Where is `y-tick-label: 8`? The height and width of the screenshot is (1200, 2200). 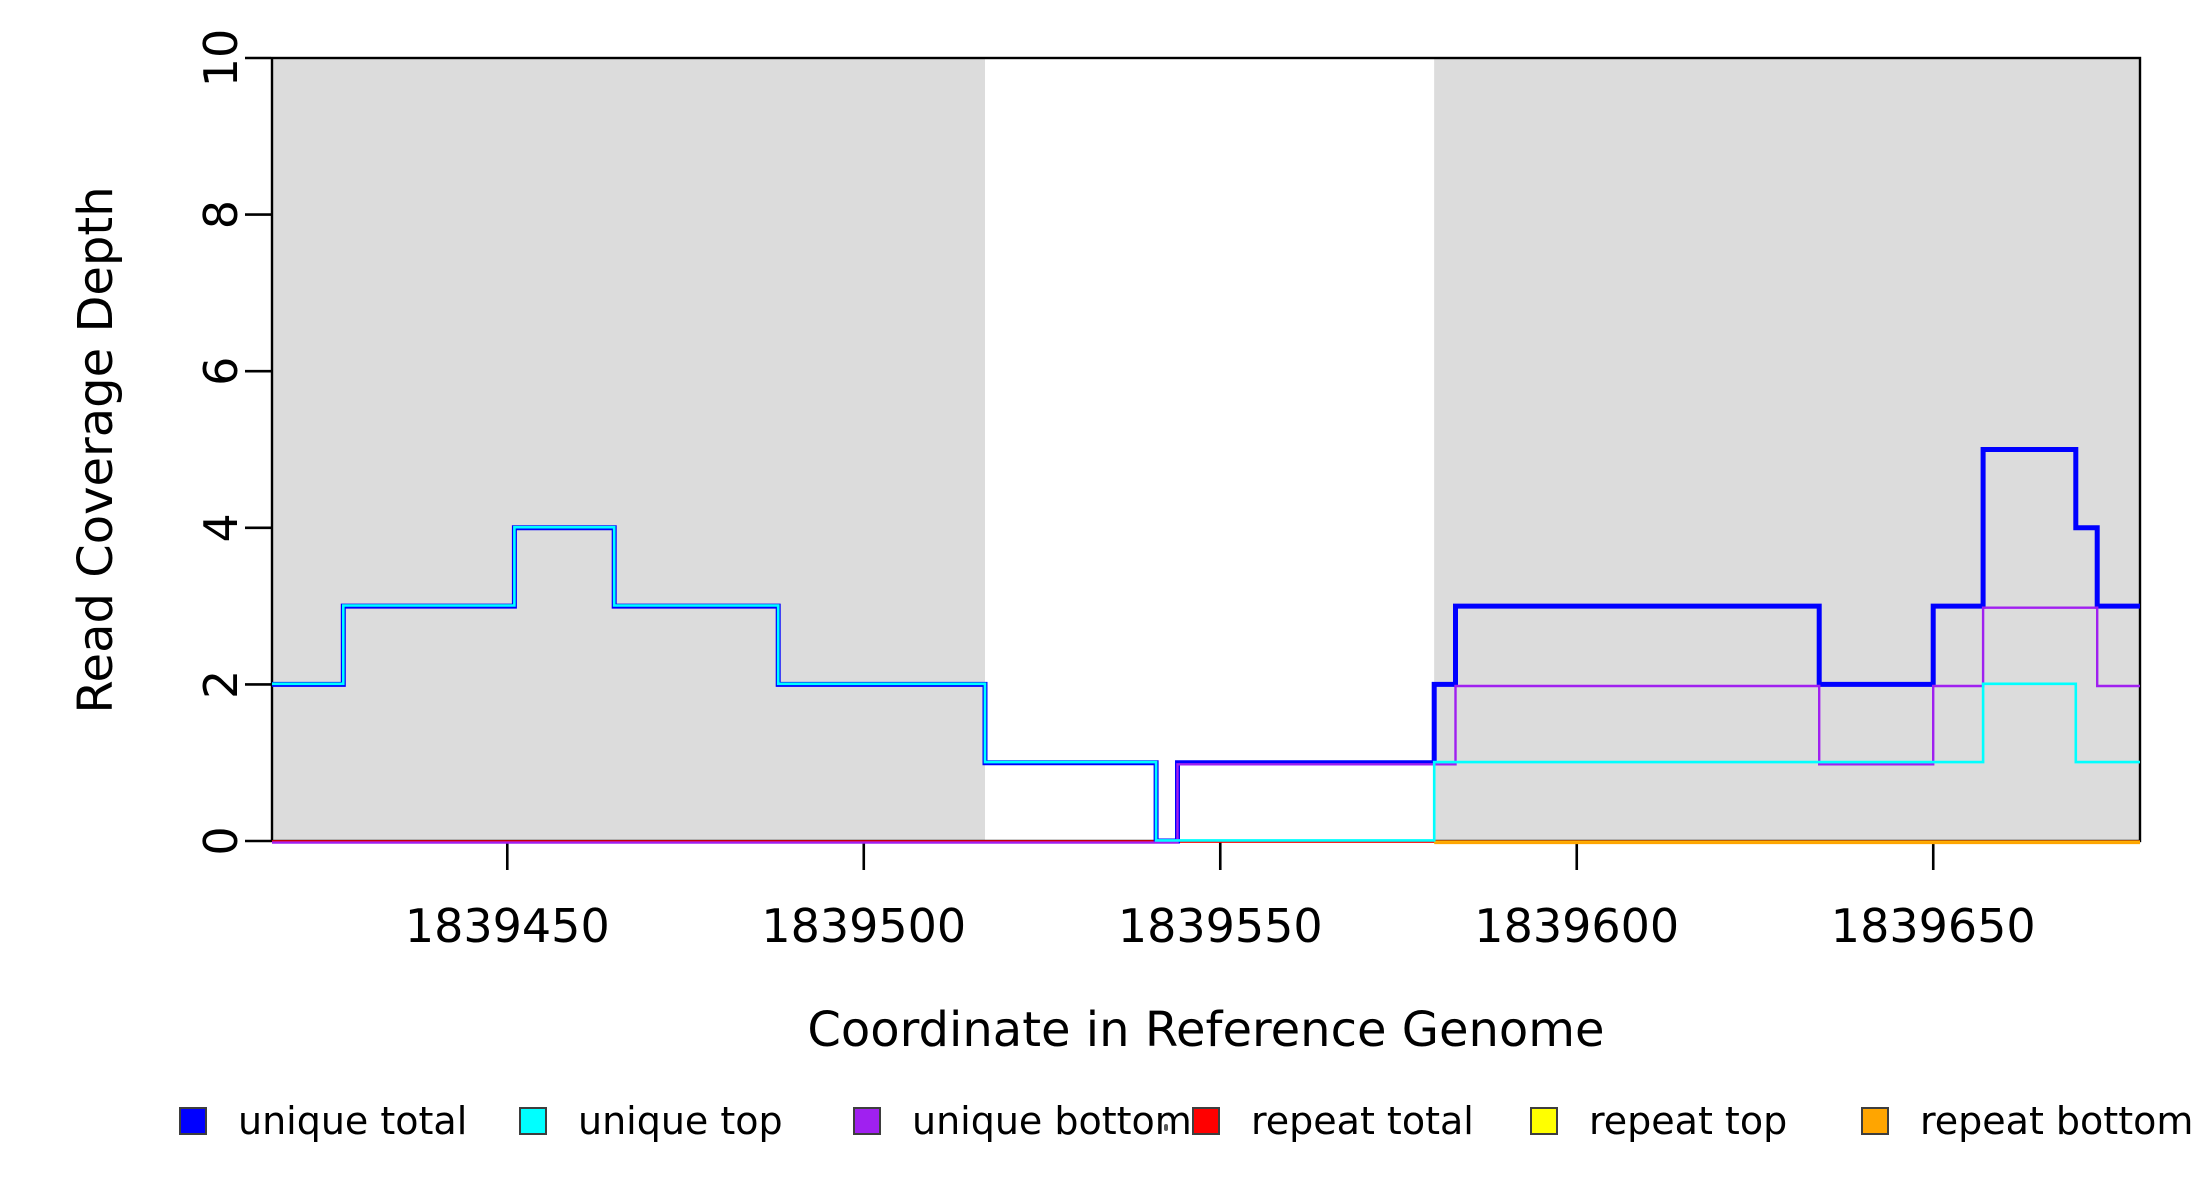
y-tick-label: 8 is located at coordinates (221, 214).